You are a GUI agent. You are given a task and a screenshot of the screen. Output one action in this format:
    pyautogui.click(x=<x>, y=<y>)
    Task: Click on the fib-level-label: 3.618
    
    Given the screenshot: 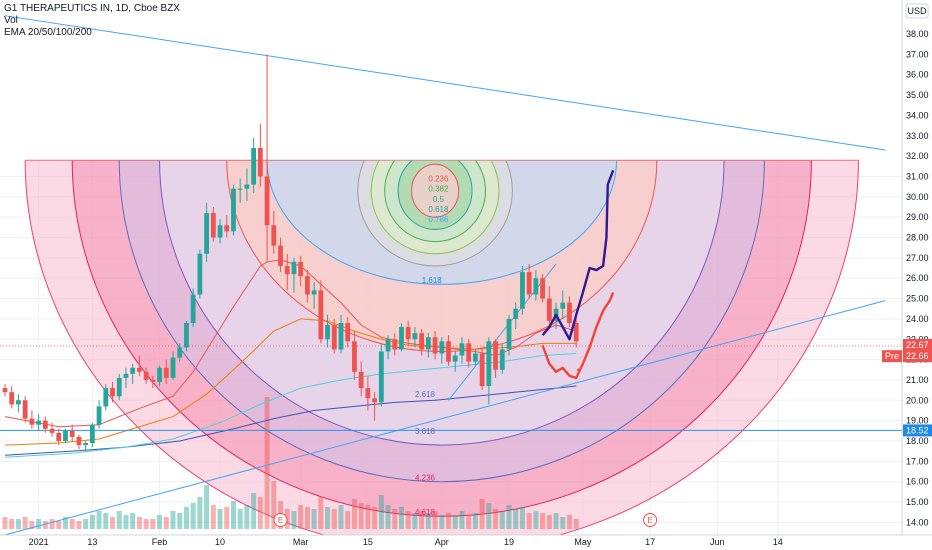 What is the action you would take?
    pyautogui.click(x=425, y=431)
    